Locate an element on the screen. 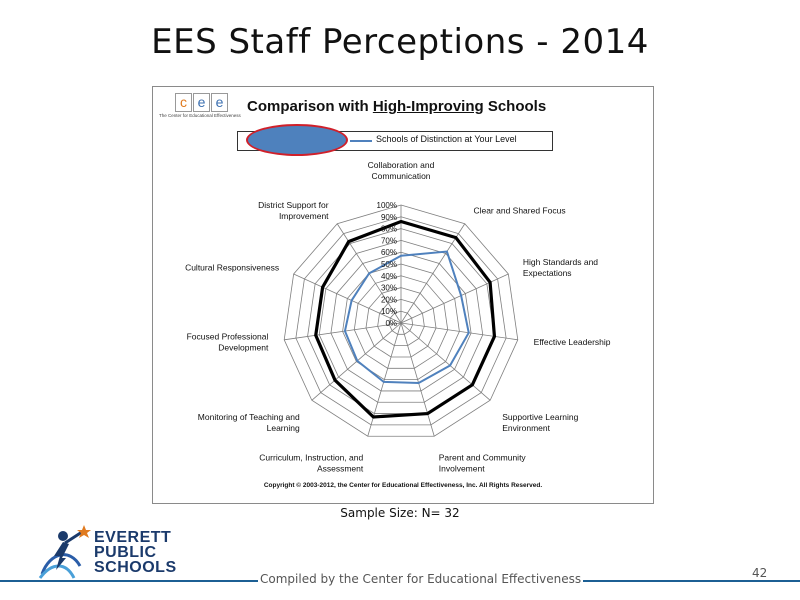  radial-tick-label: 90% is located at coordinates (389, 217).